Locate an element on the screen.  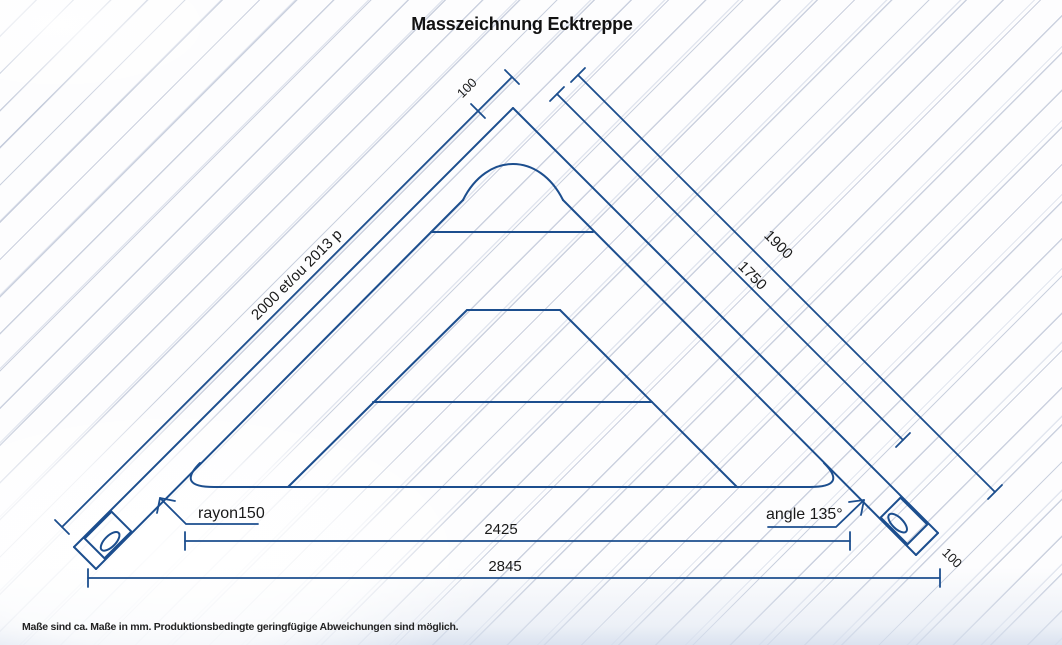
callout-angle: angle 135° is located at coordinates (815, 513).